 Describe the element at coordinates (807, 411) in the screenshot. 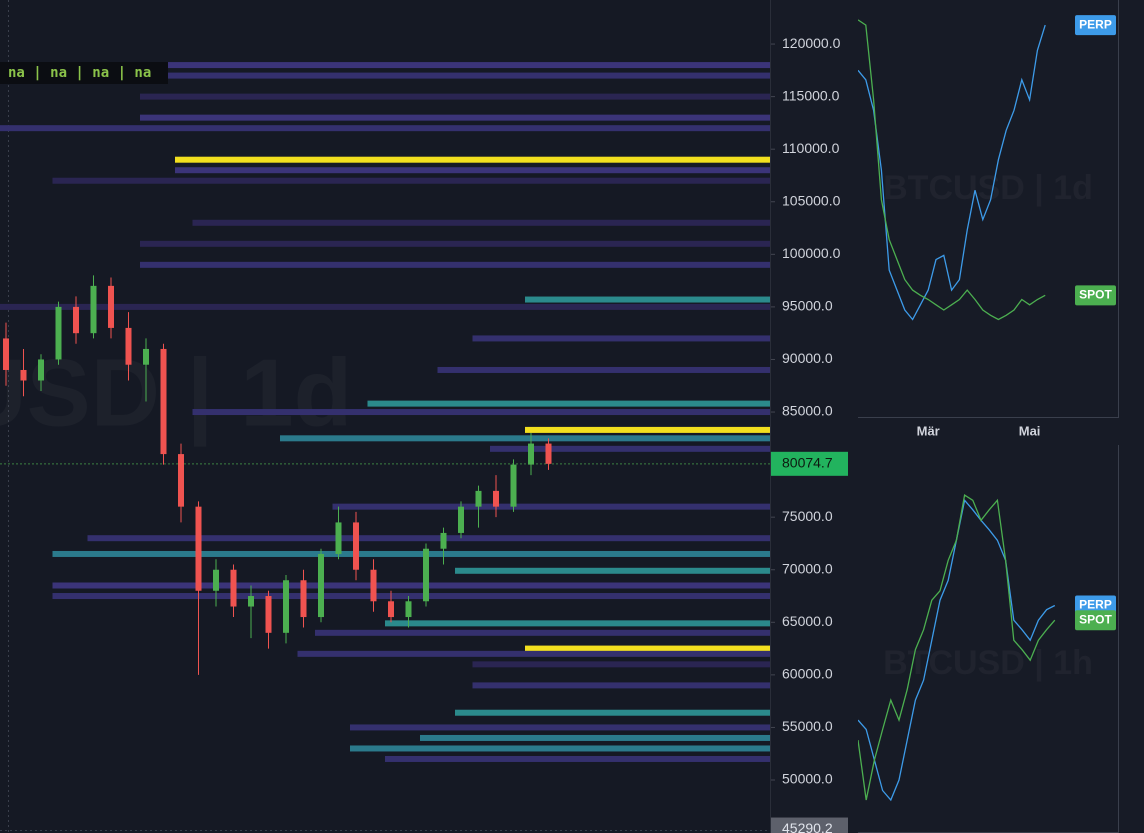

I see `y-tick-label: 85000.0` at that location.